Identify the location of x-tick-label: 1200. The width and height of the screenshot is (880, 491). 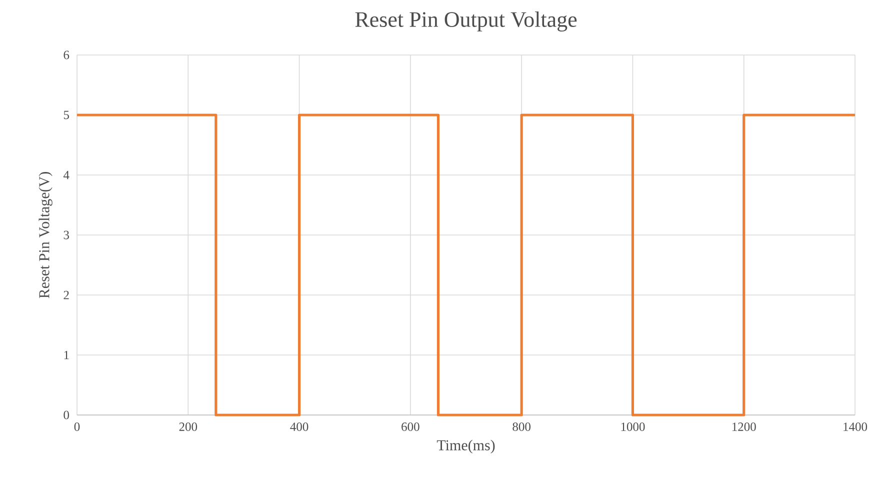
(744, 426).